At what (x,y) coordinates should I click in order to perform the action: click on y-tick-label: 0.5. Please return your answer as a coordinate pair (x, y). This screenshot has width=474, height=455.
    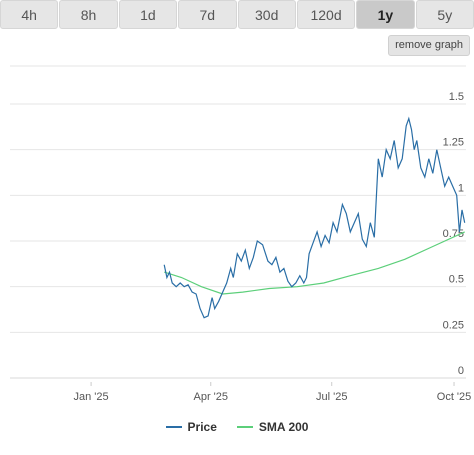
    Looking at the image, I should click on (456, 280).